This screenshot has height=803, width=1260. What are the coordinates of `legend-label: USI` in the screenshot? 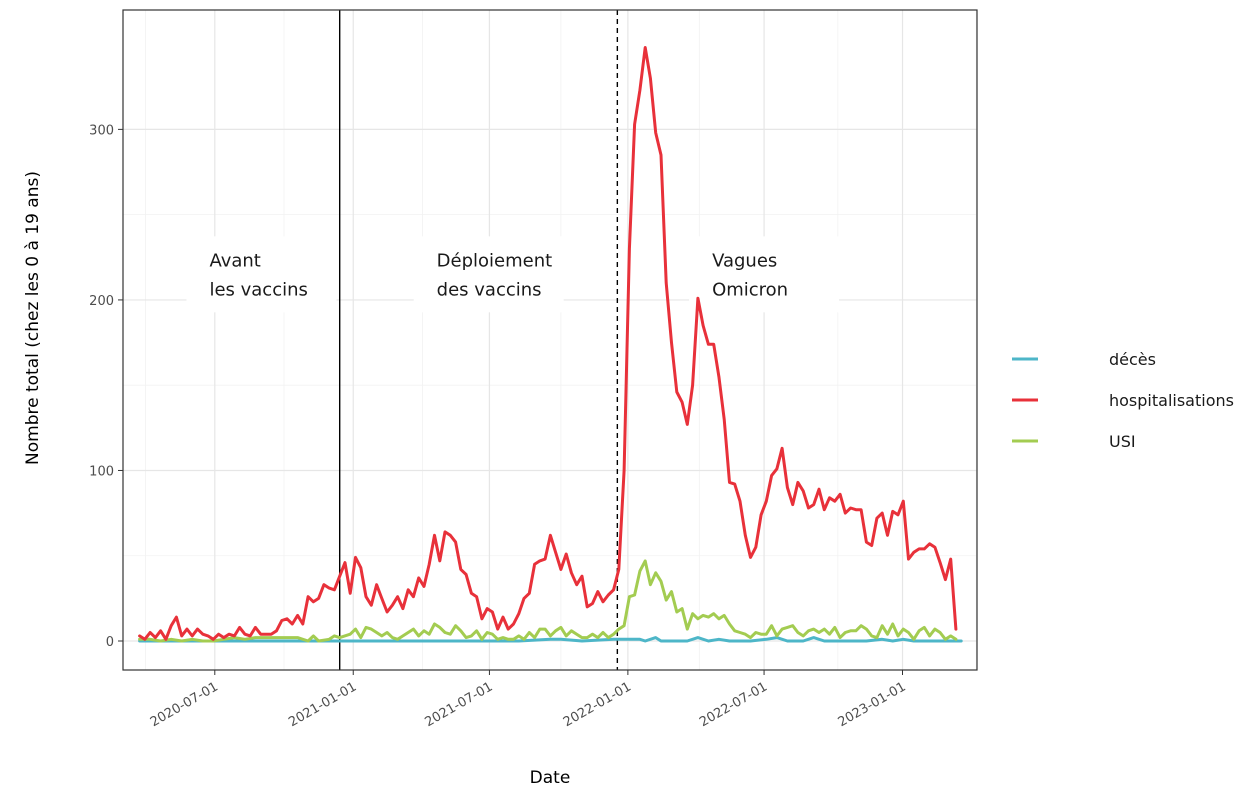 It's located at (1122, 441).